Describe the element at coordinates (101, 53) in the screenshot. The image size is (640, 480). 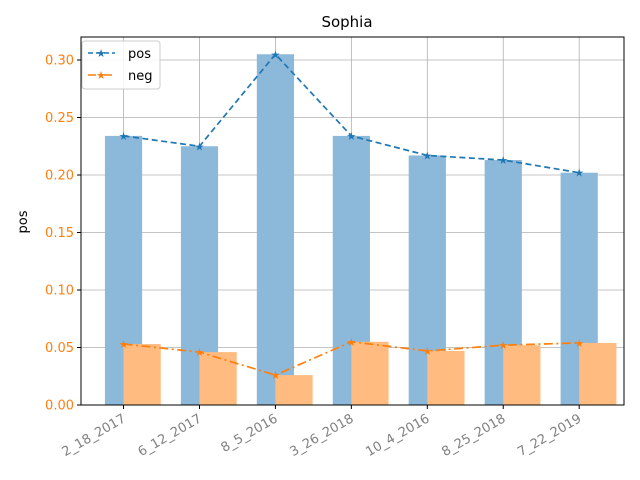
I see `legend-marker-pos: ★` at that location.